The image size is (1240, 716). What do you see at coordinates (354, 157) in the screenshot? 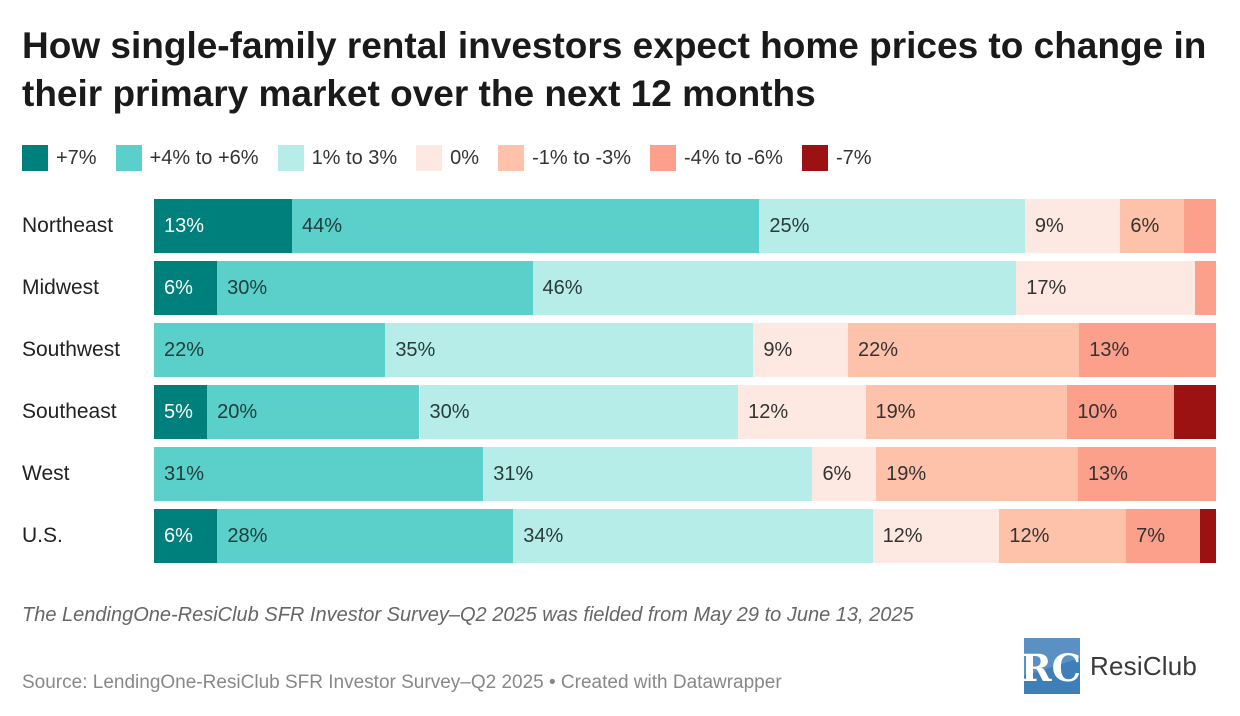
I see `legend-label: 1% to 3%` at bounding box center [354, 157].